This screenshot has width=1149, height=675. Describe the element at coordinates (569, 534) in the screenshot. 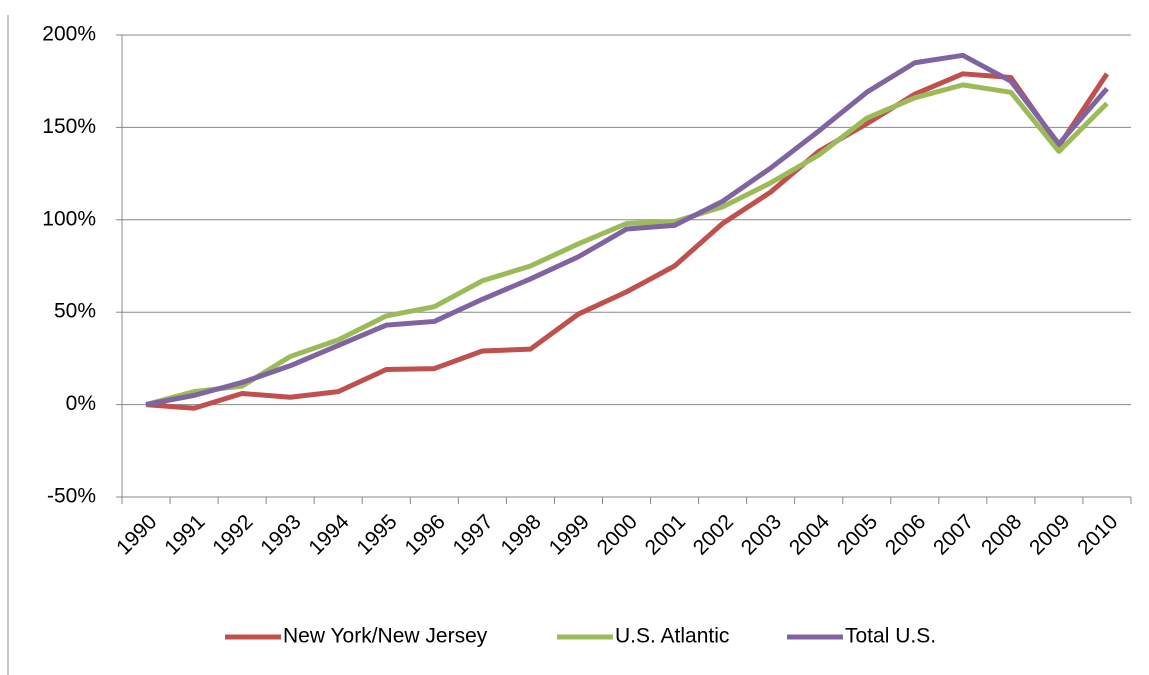

I see `x-tick-label: 1999` at that location.